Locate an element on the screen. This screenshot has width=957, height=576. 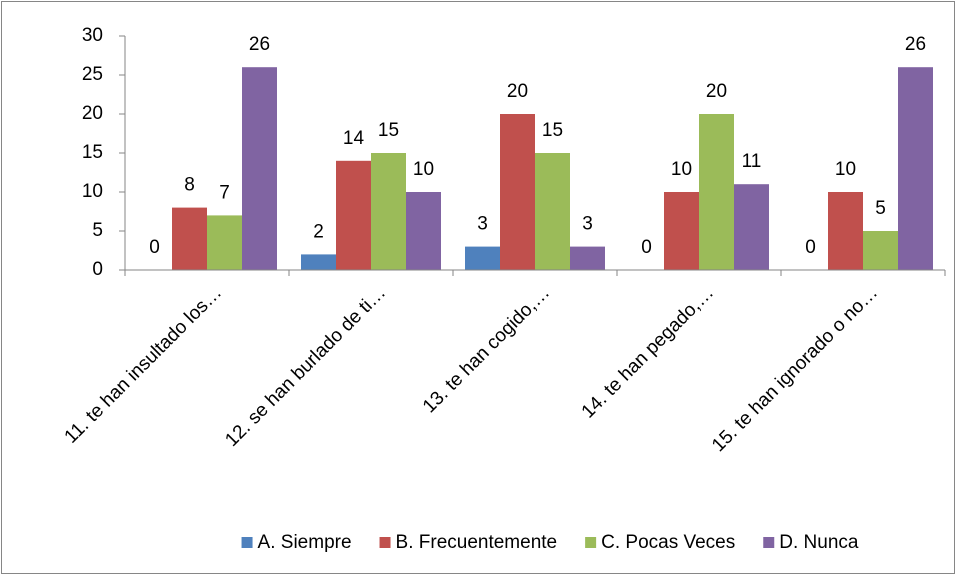
y-tick-label: 10 is located at coordinates (92, 191).